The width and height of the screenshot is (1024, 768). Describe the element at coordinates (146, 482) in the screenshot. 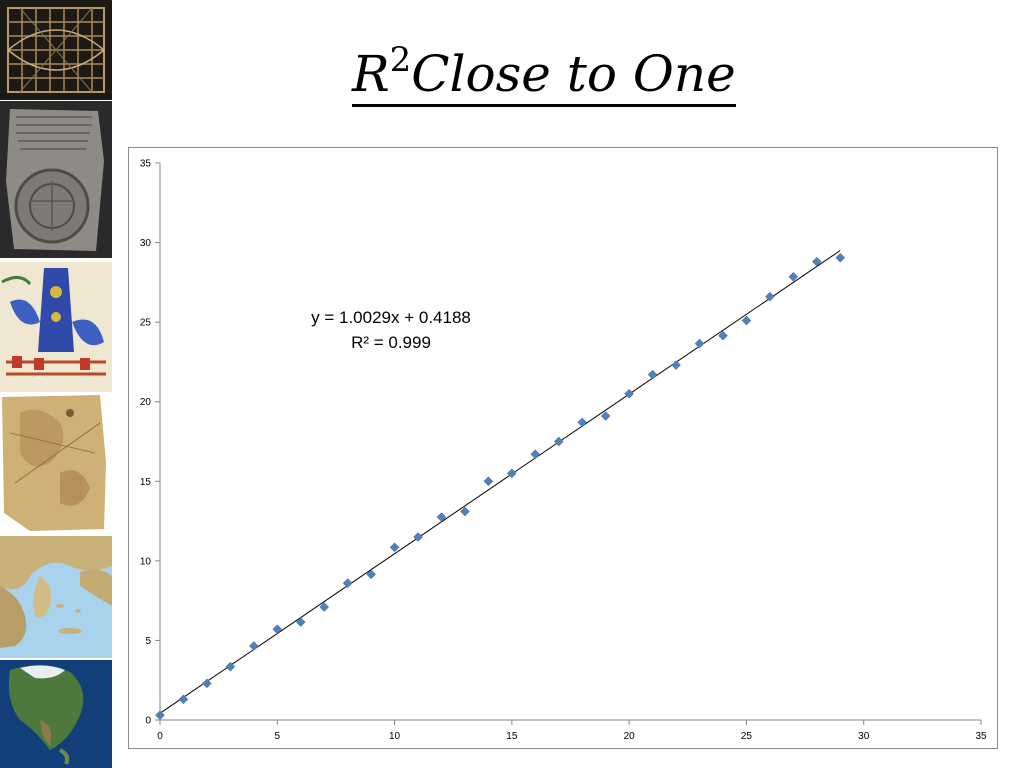

I see `y-tick-label: 15` at that location.